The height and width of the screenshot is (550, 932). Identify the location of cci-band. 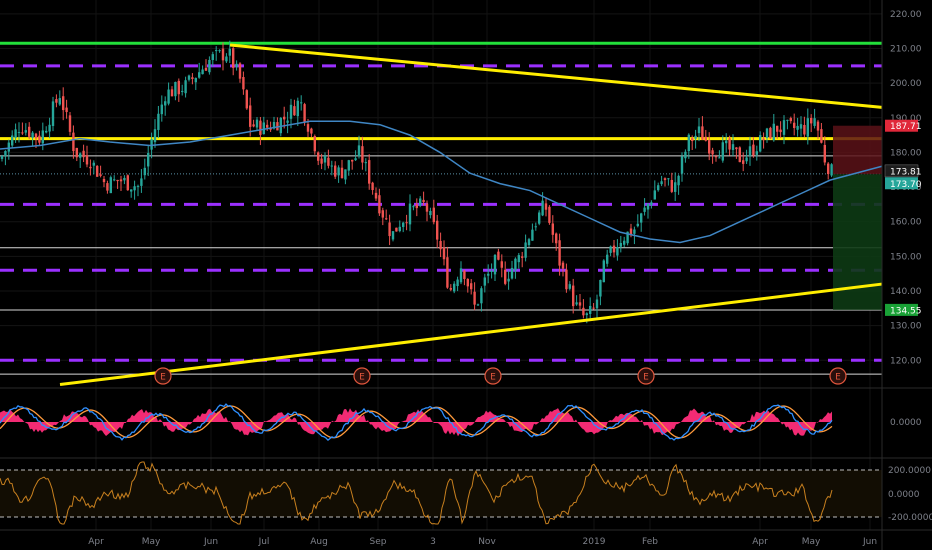
(441, 493).